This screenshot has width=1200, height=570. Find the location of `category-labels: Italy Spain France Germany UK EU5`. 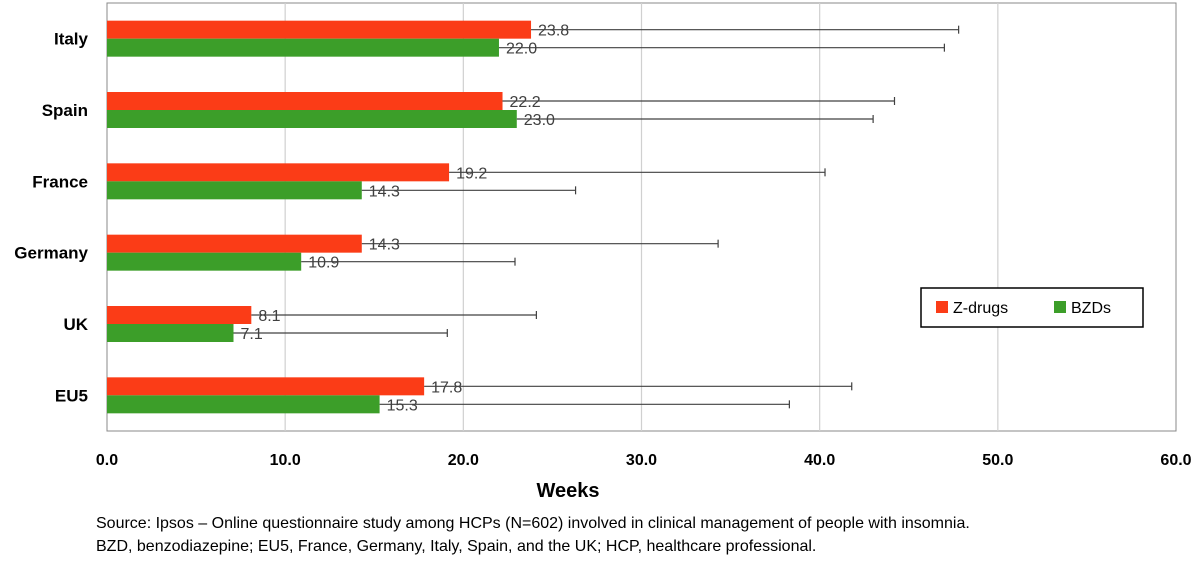

category-labels: Italy Spain France Germany UK EU5 is located at coordinates (51, 218).